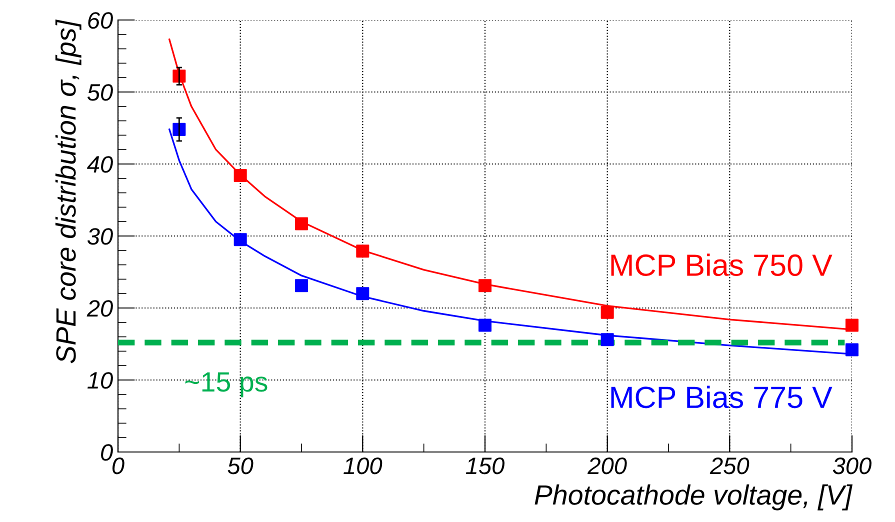 This screenshot has width=895, height=522. Describe the element at coordinates (226, 385) in the screenshot. I see `ref-line-label: ~15 ps` at that location.